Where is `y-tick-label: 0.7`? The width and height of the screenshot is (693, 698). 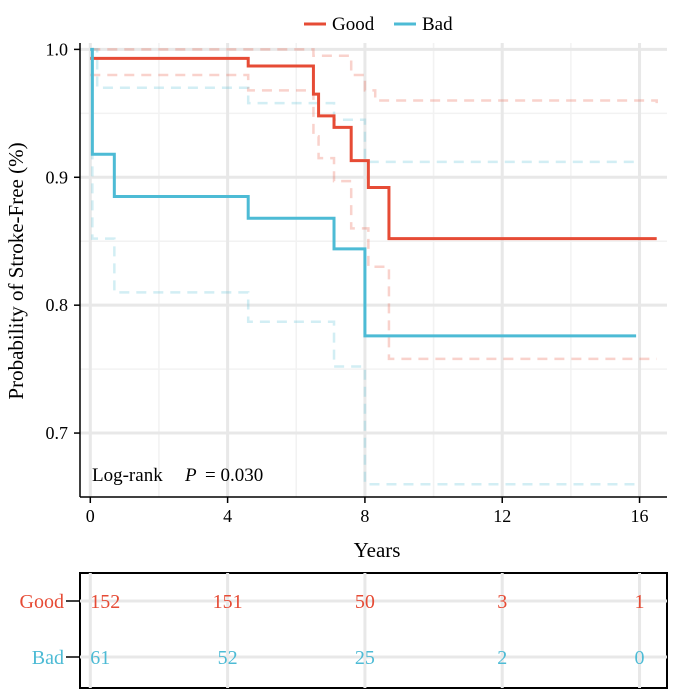
y-tick-label: 0.7 is located at coordinates (57, 433).